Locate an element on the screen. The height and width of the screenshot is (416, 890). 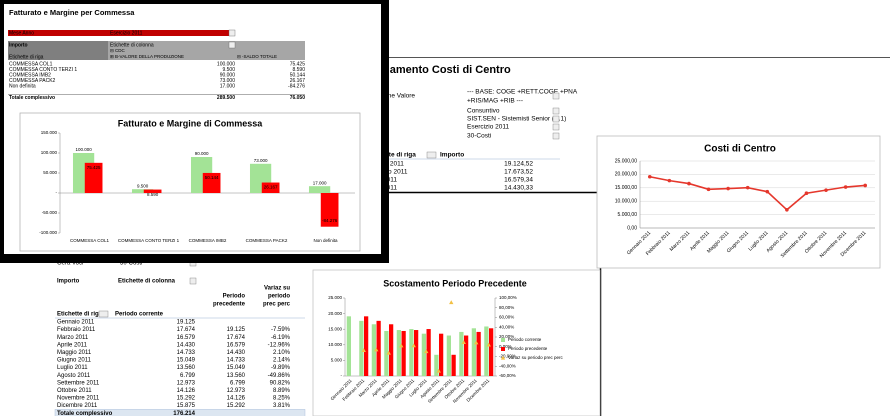
tick-label: 5.000 is located at coordinates (337, 360).